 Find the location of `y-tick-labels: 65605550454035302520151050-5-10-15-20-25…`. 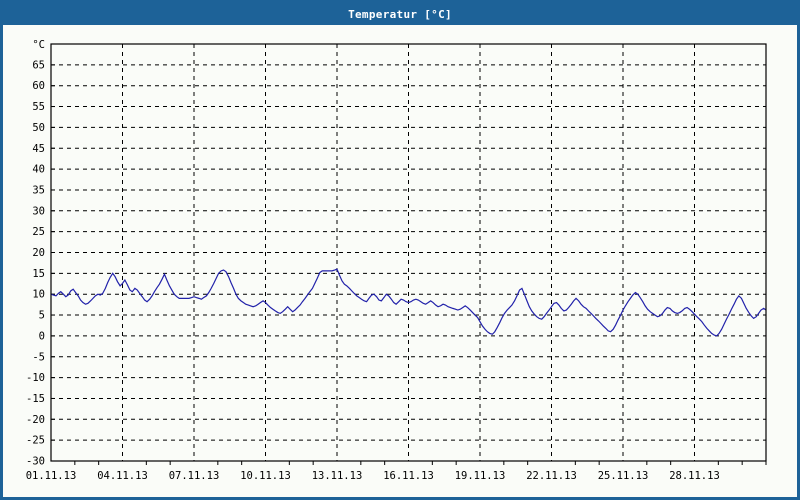

y-tick-labels: 65605550454035302520151050-5-10-15-20-25… is located at coordinates (35, 263).